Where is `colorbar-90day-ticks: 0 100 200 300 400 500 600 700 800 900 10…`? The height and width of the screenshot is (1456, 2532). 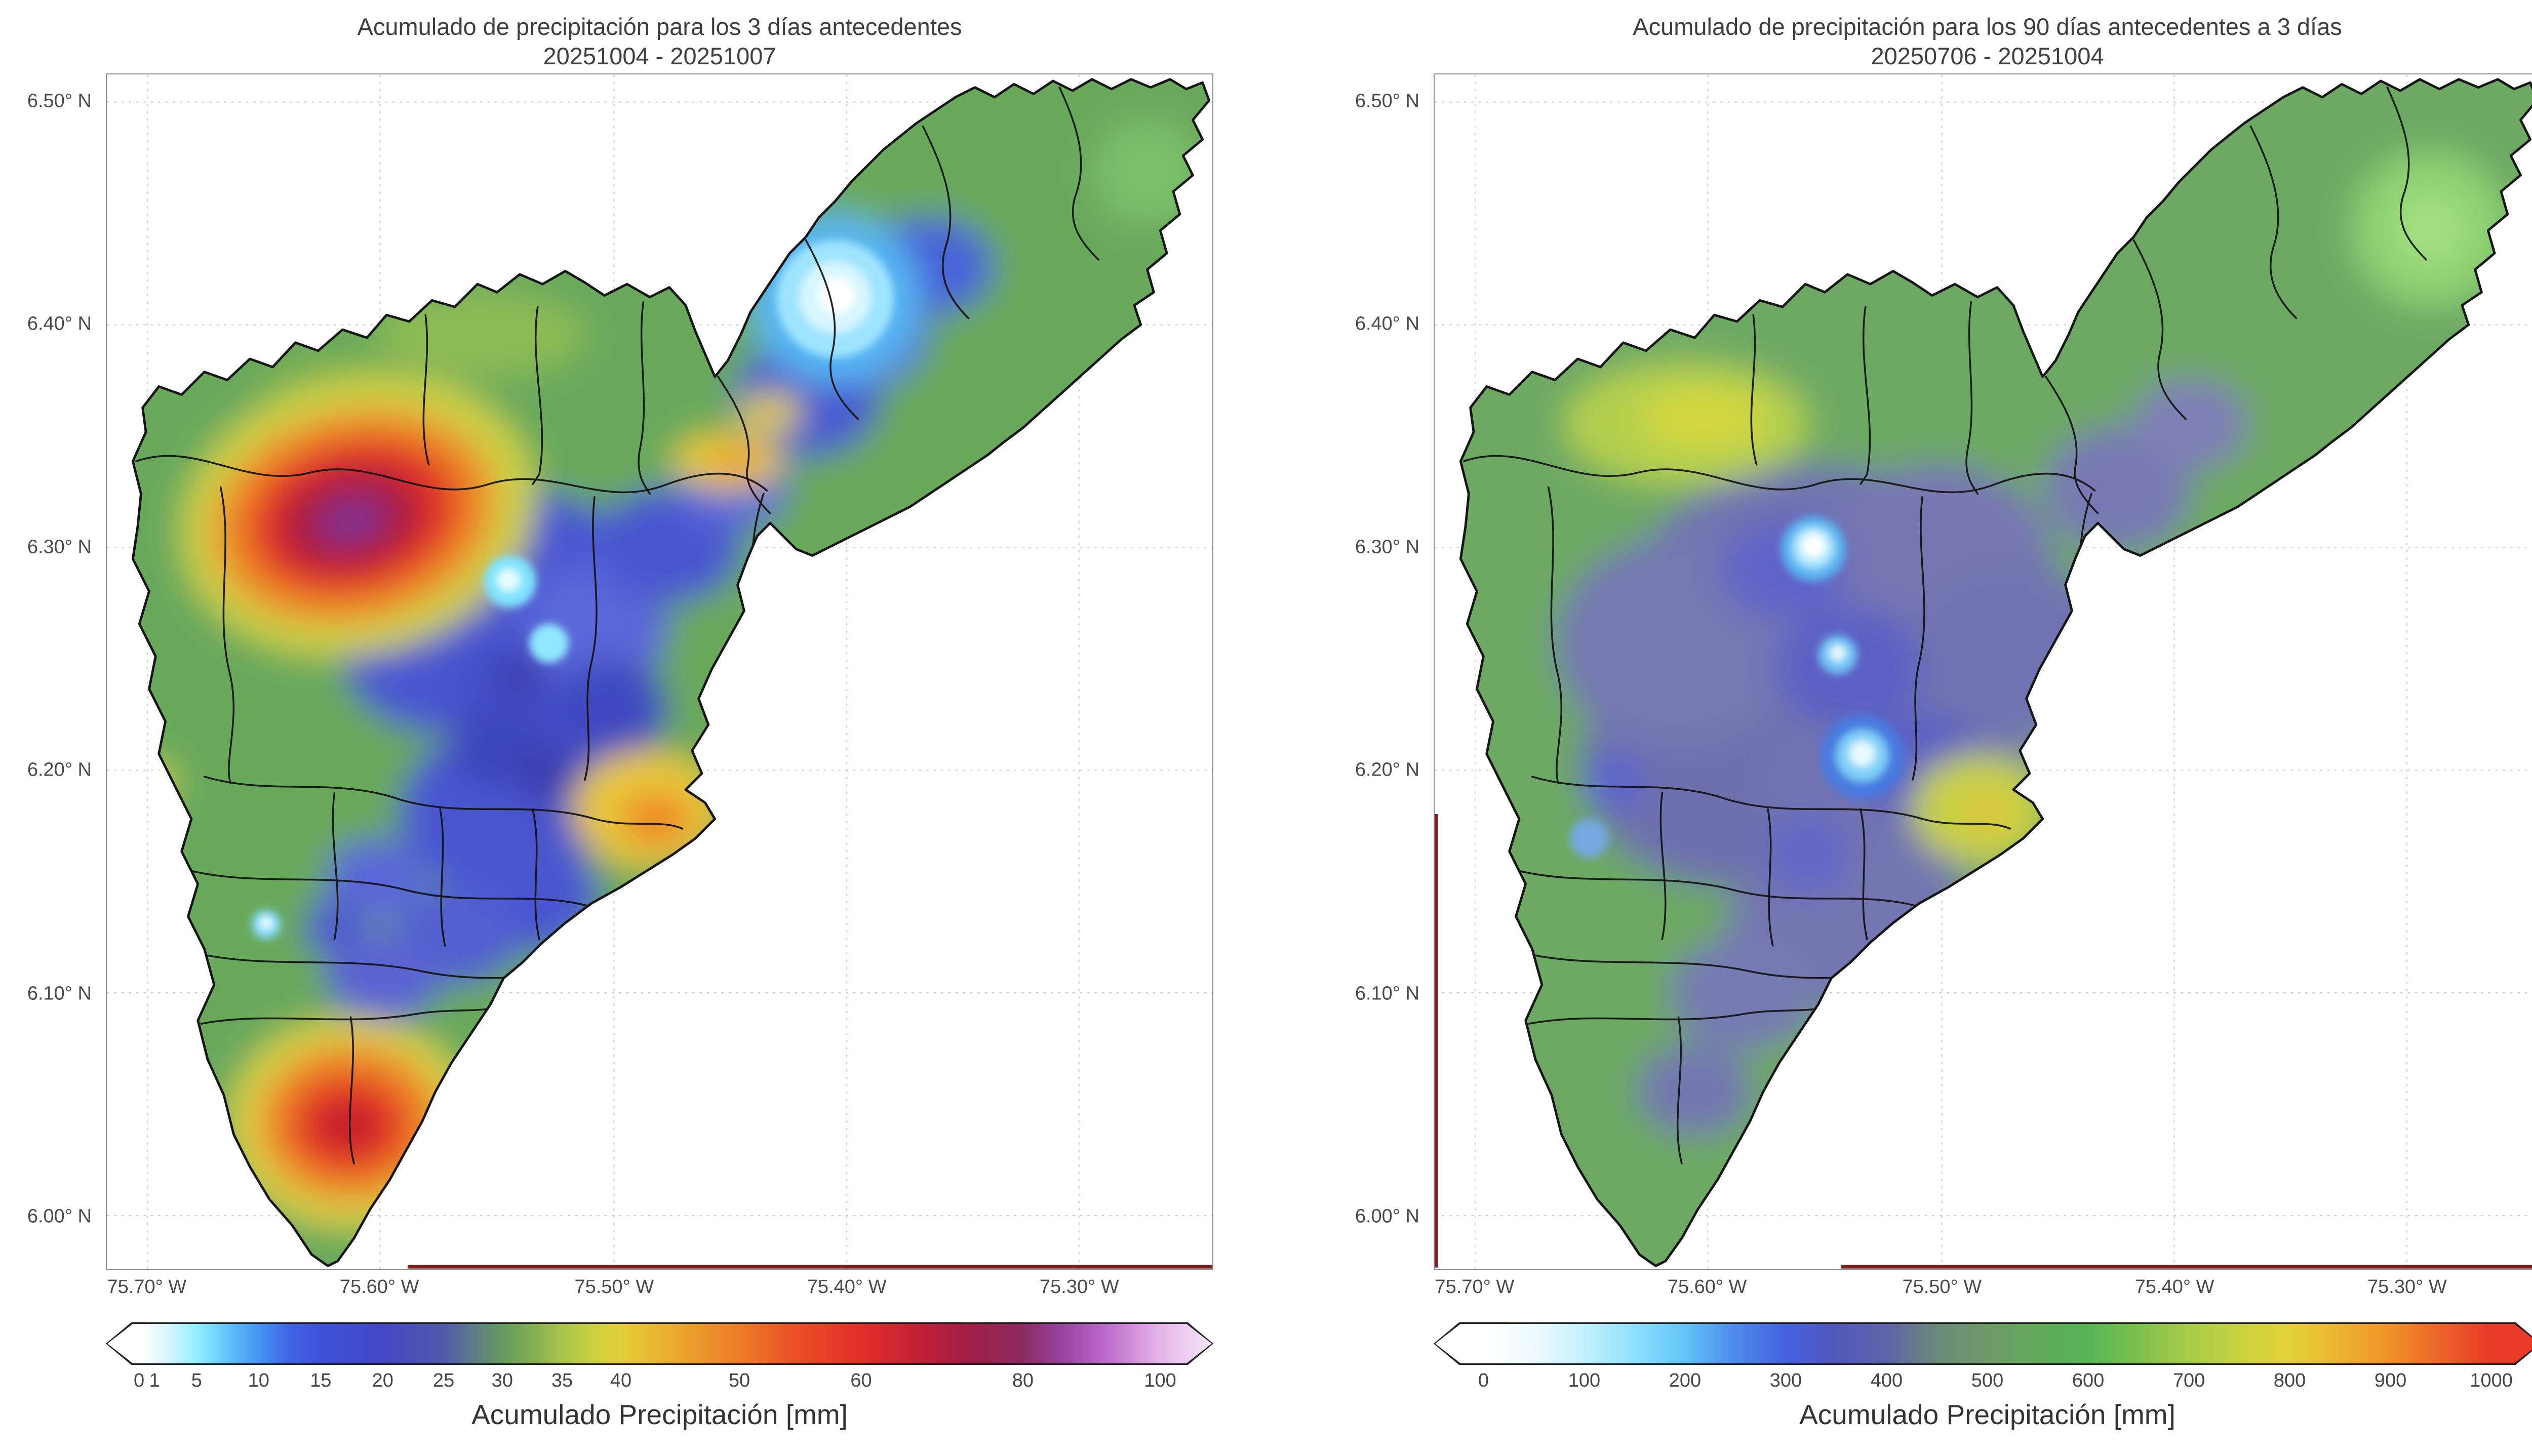 colorbar-90day-ticks: 0 100 200 300 400 500 600 700 800 900 10… is located at coordinates (1983, 1383).